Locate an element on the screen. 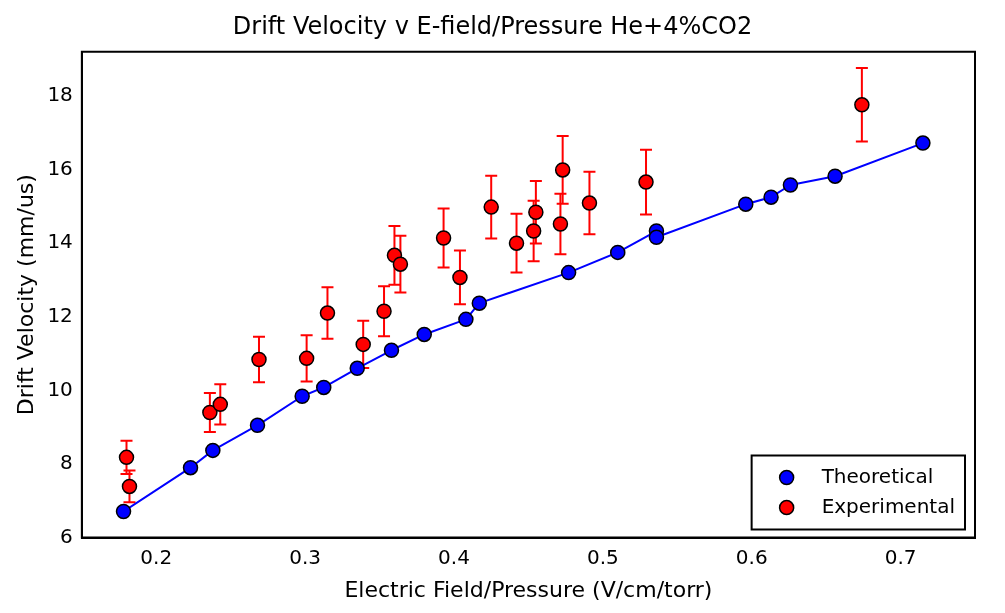 Image resolution: width=1005 pixels, height=613 pixels. chart-title: Drift Velocity v E-field/Pressure He+4%CO2 is located at coordinates (492, 25).